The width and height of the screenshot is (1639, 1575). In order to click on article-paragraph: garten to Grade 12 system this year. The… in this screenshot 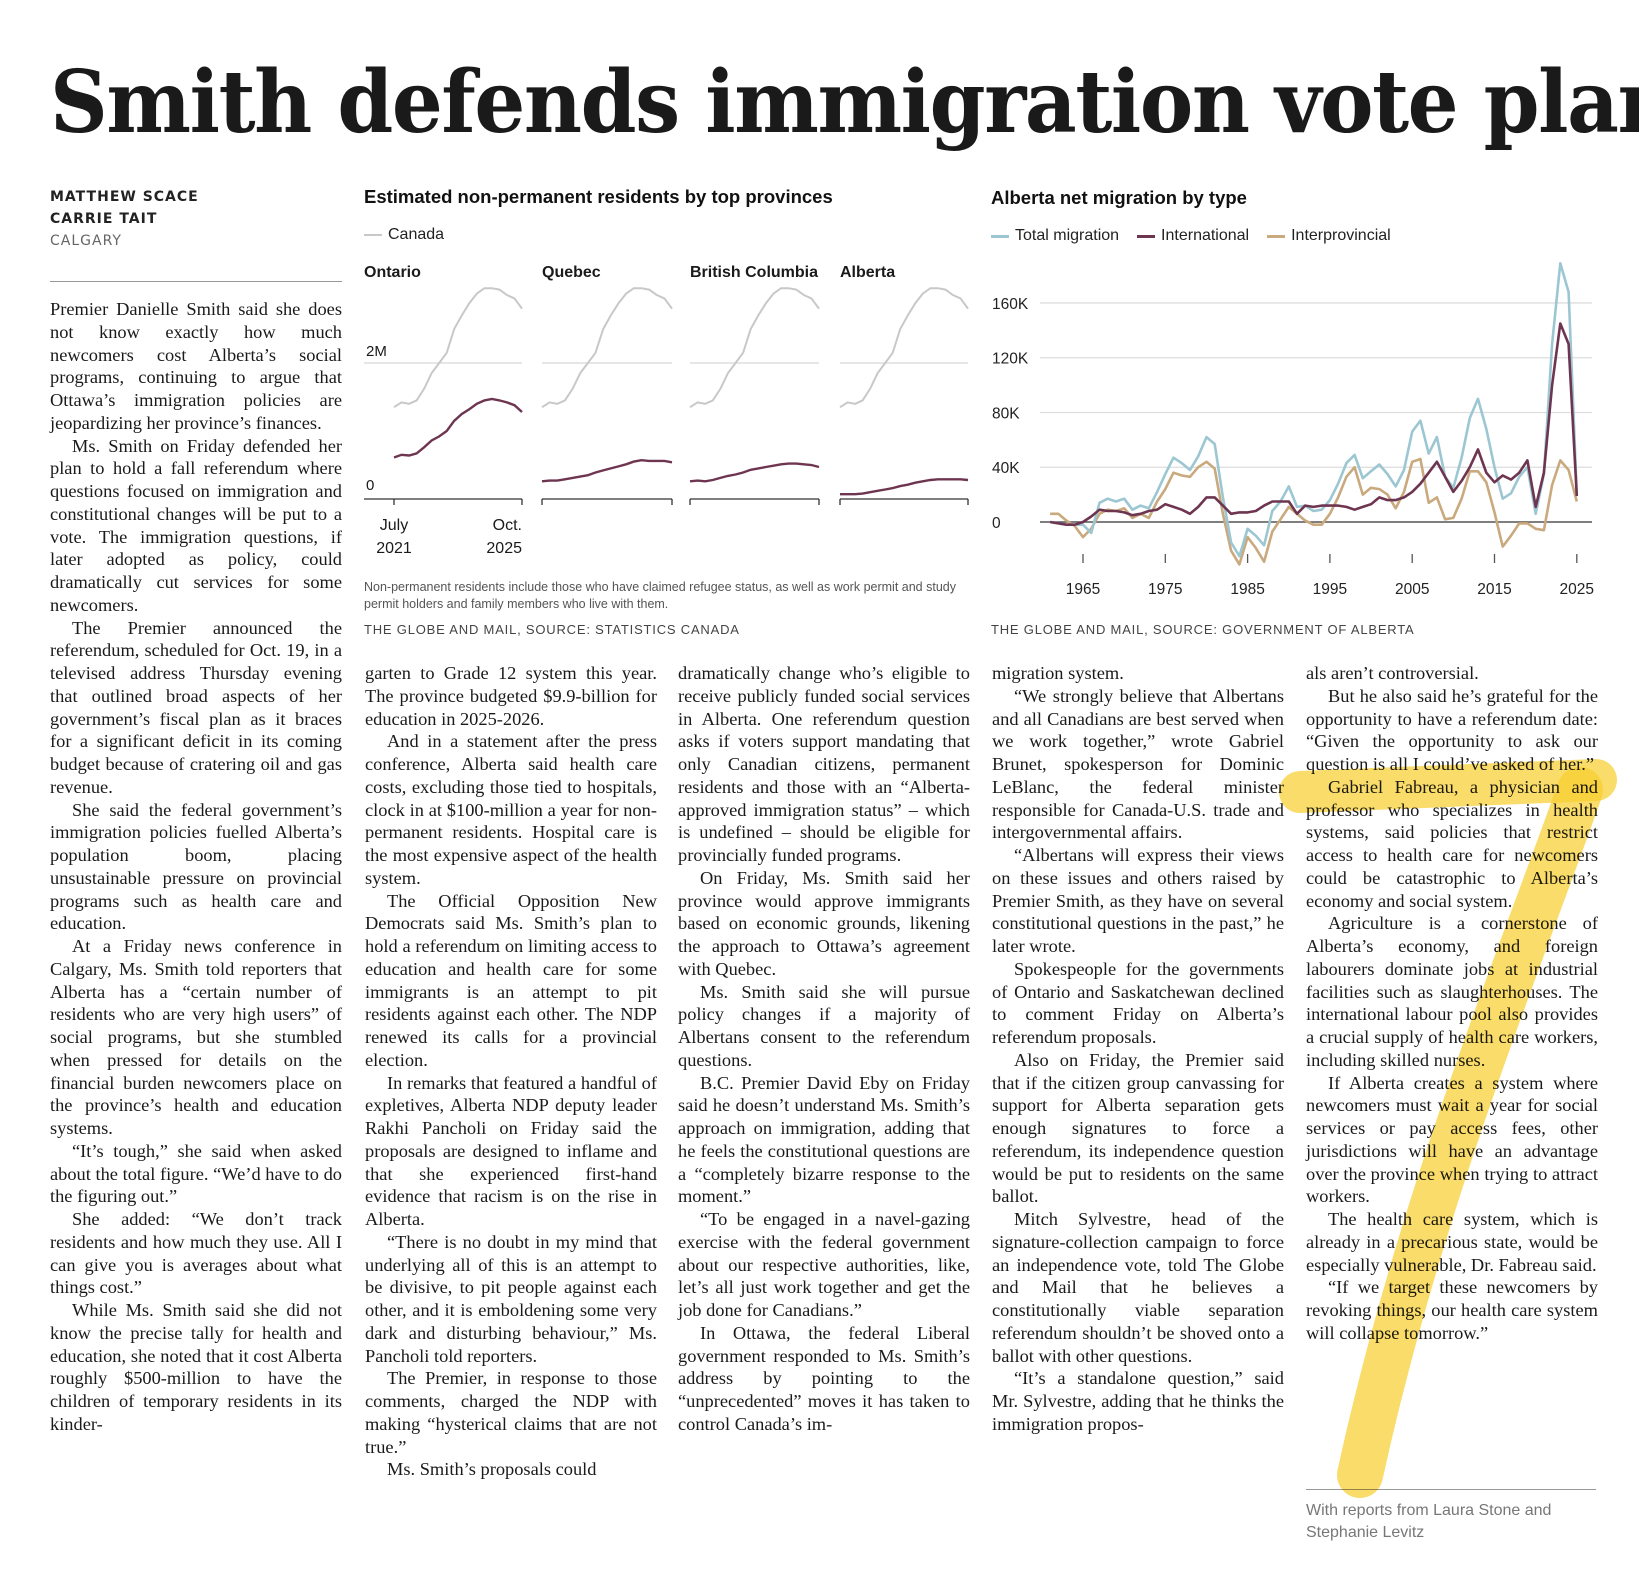, I will do `click(511, 696)`.